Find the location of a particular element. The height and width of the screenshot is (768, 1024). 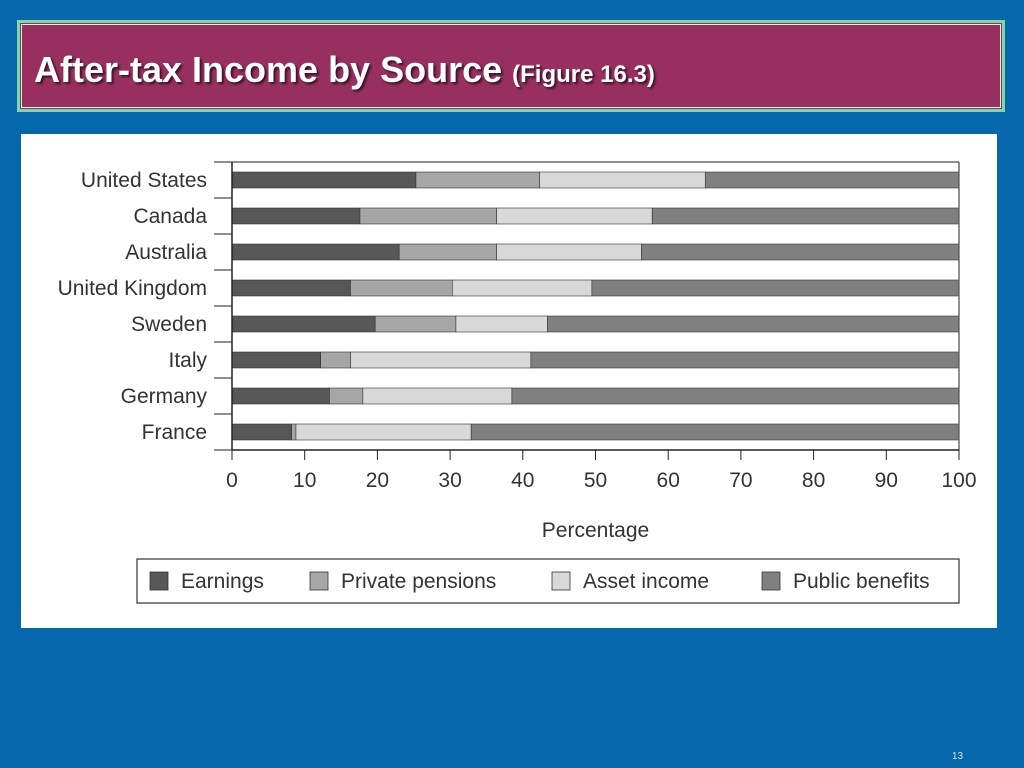

legend-label: Private pensions is located at coordinates (418, 581).